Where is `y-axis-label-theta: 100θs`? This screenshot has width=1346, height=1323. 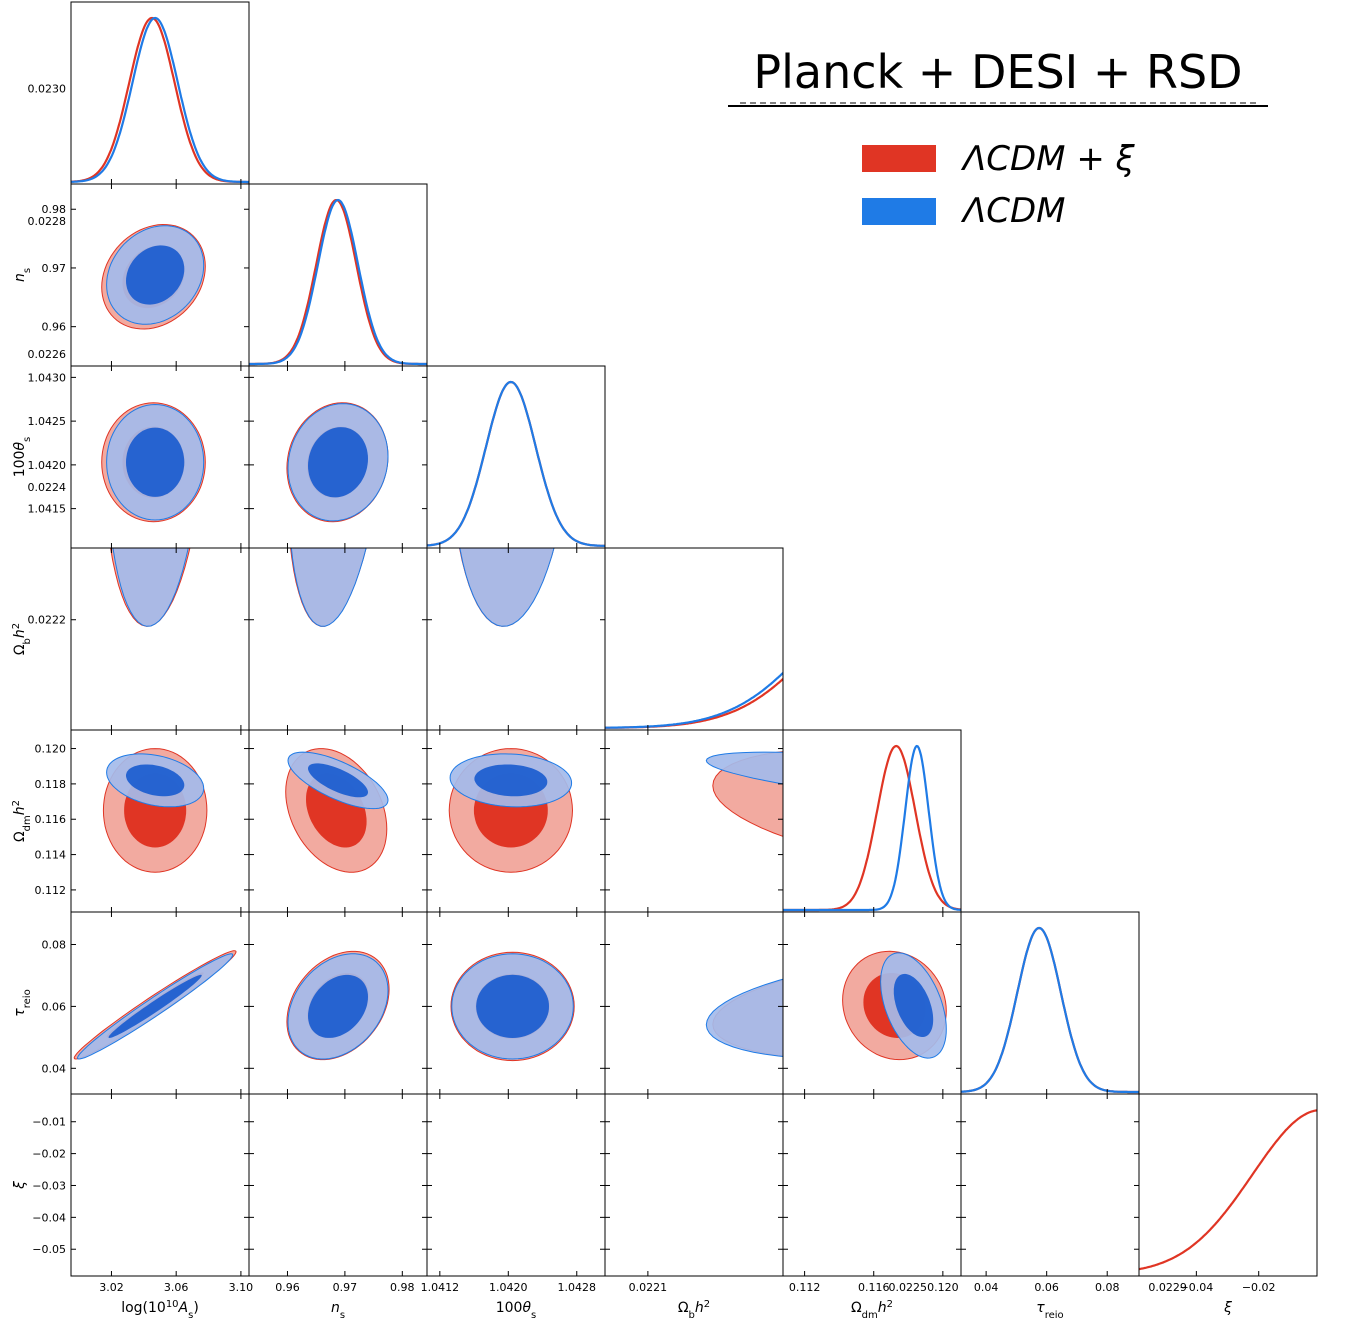 y-axis-label-theta: 100θs is located at coordinates (22, 457).